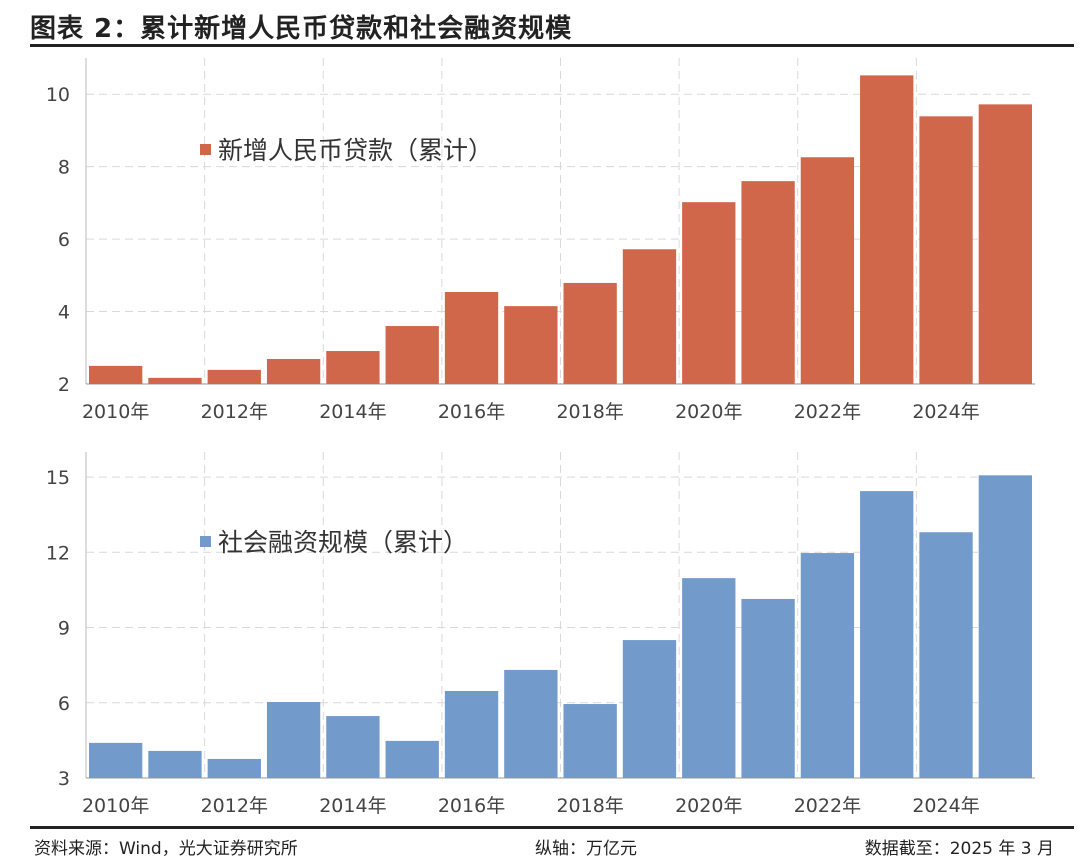 The height and width of the screenshot is (868, 1080). What do you see at coordinates (552, 827) in the screenshot?
I see `footer-rule` at bounding box center [552, 827].